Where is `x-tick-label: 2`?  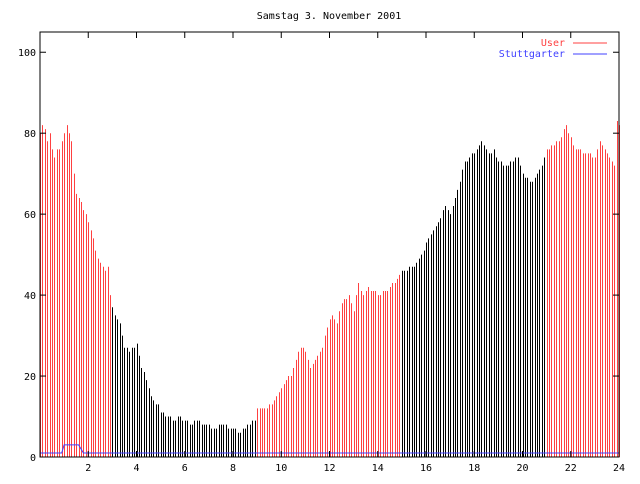
x-tick-label: 2 is located at coordinates (88, 468).